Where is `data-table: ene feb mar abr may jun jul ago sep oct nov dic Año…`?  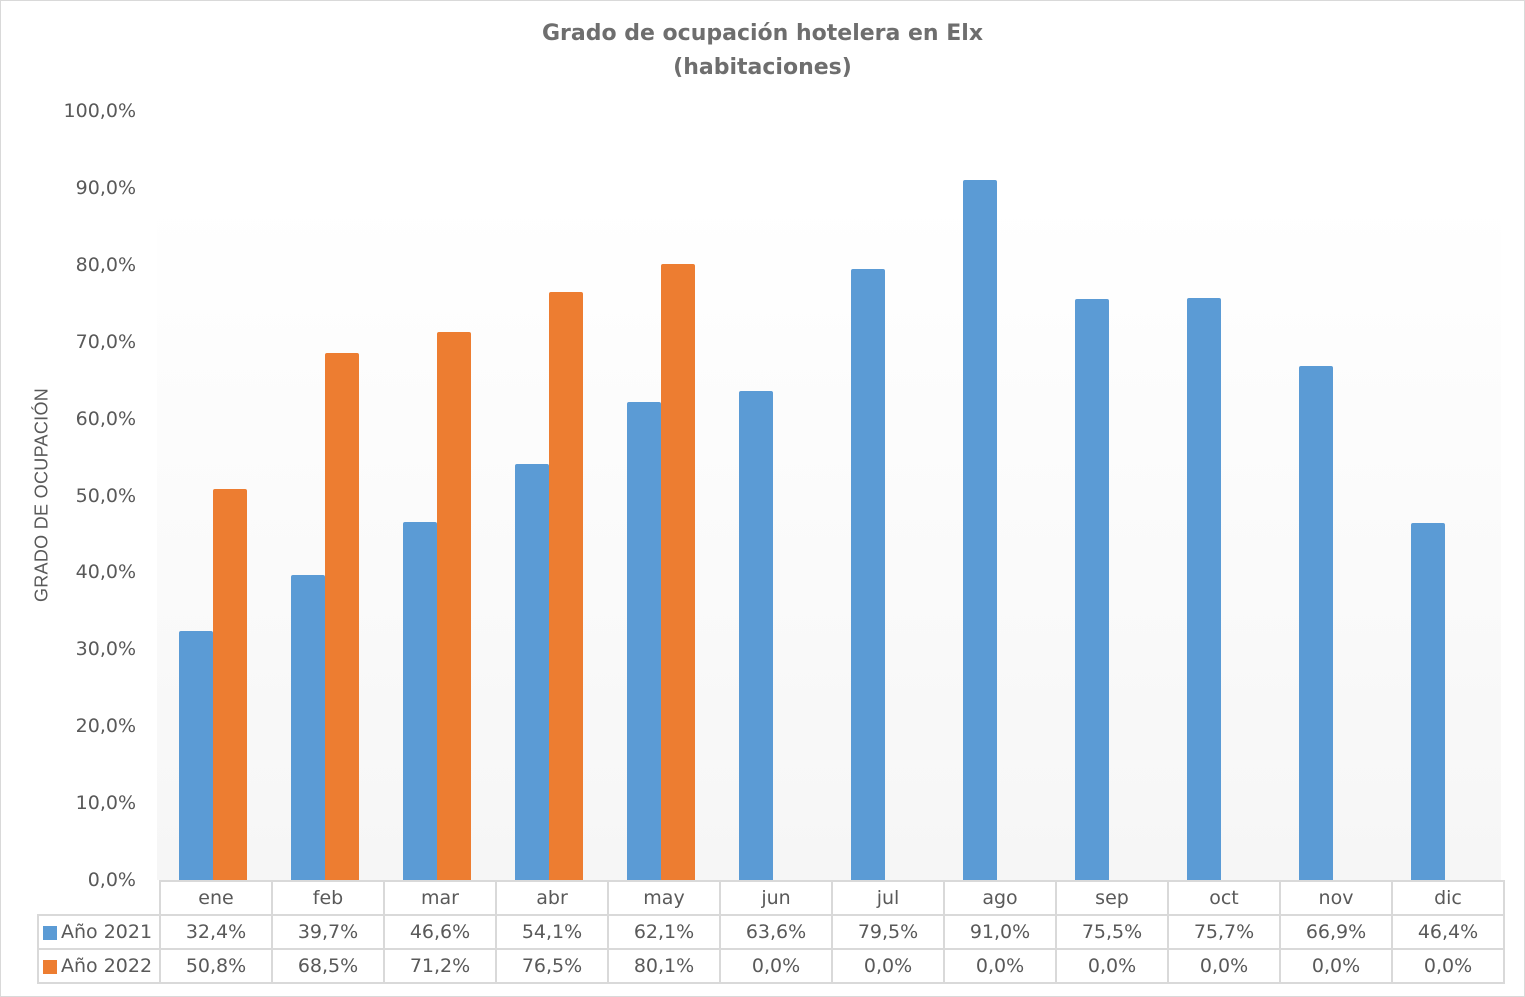 data-table: ene feb mar abr may jun jul ago sep oct nov dic Año… is located at coordinates (771, 932).